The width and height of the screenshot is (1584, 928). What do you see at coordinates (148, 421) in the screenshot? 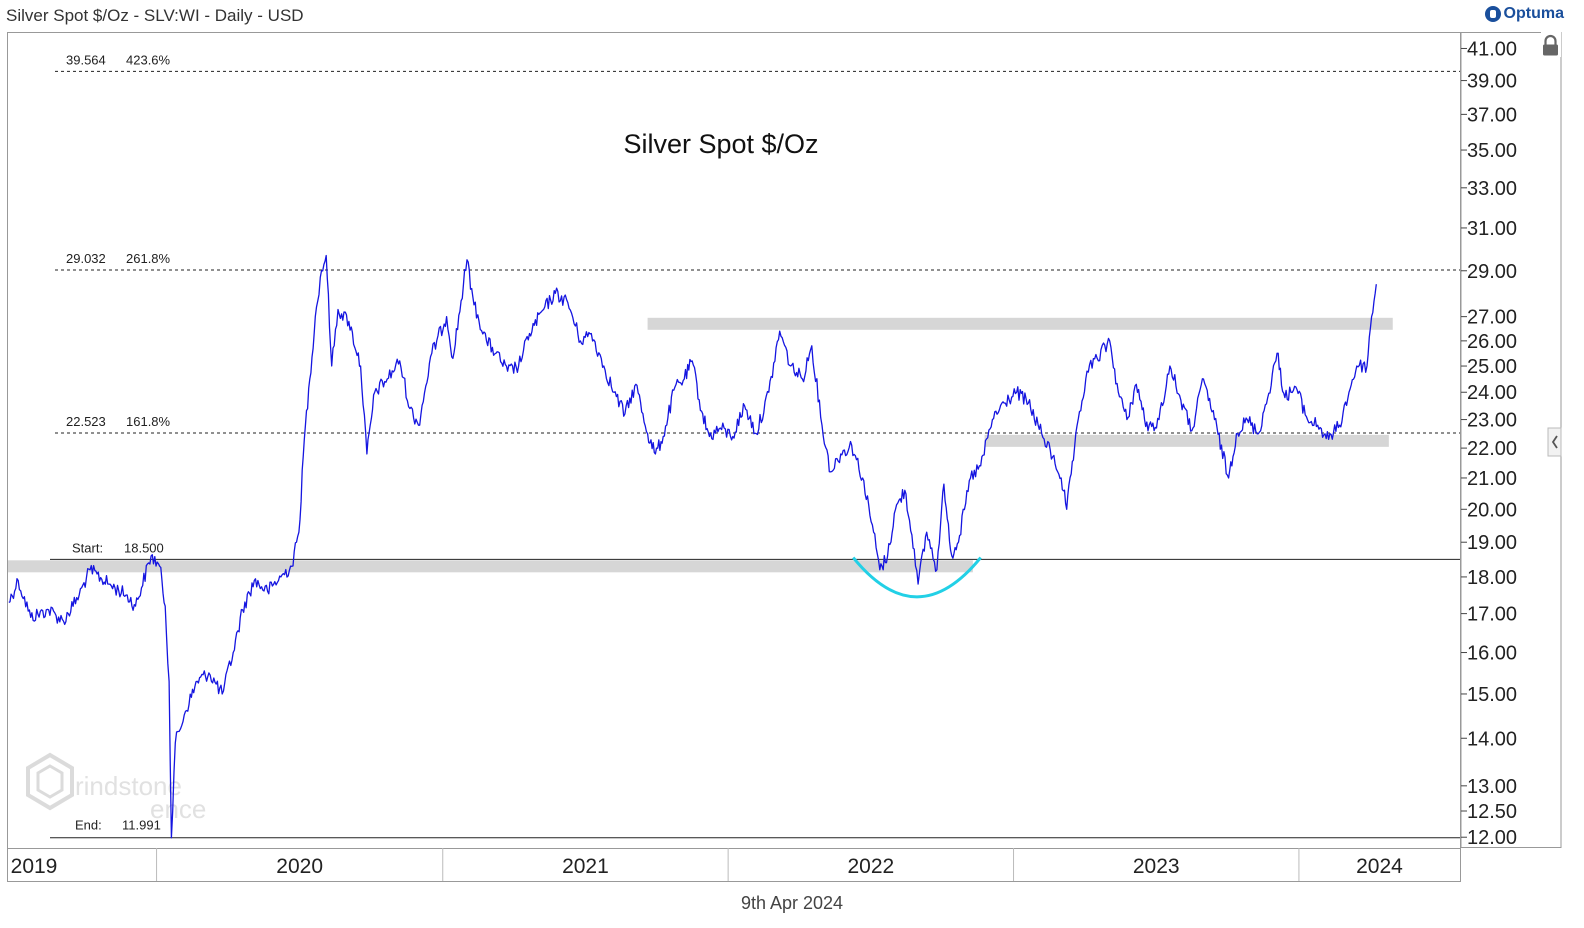
I see `fib-pct-label-2: 161.8%` at bounding box center [148, 421].